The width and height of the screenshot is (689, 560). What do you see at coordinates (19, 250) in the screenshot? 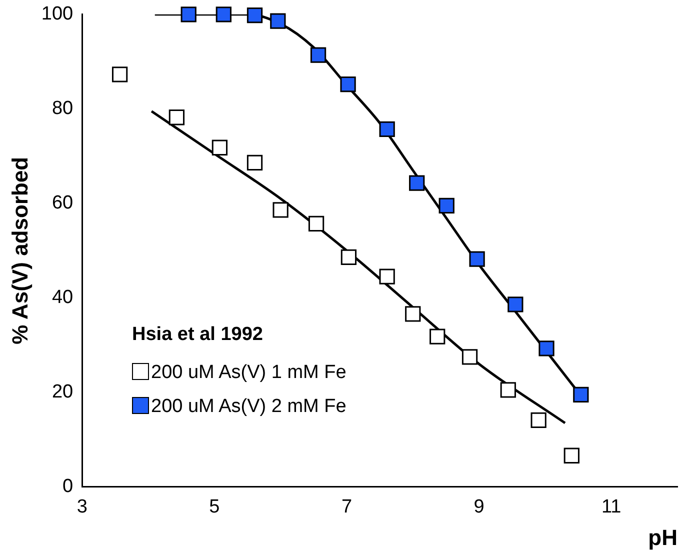
I see `y-axis-title: % As(V) adsorbed` at bounding box center [19, 250].